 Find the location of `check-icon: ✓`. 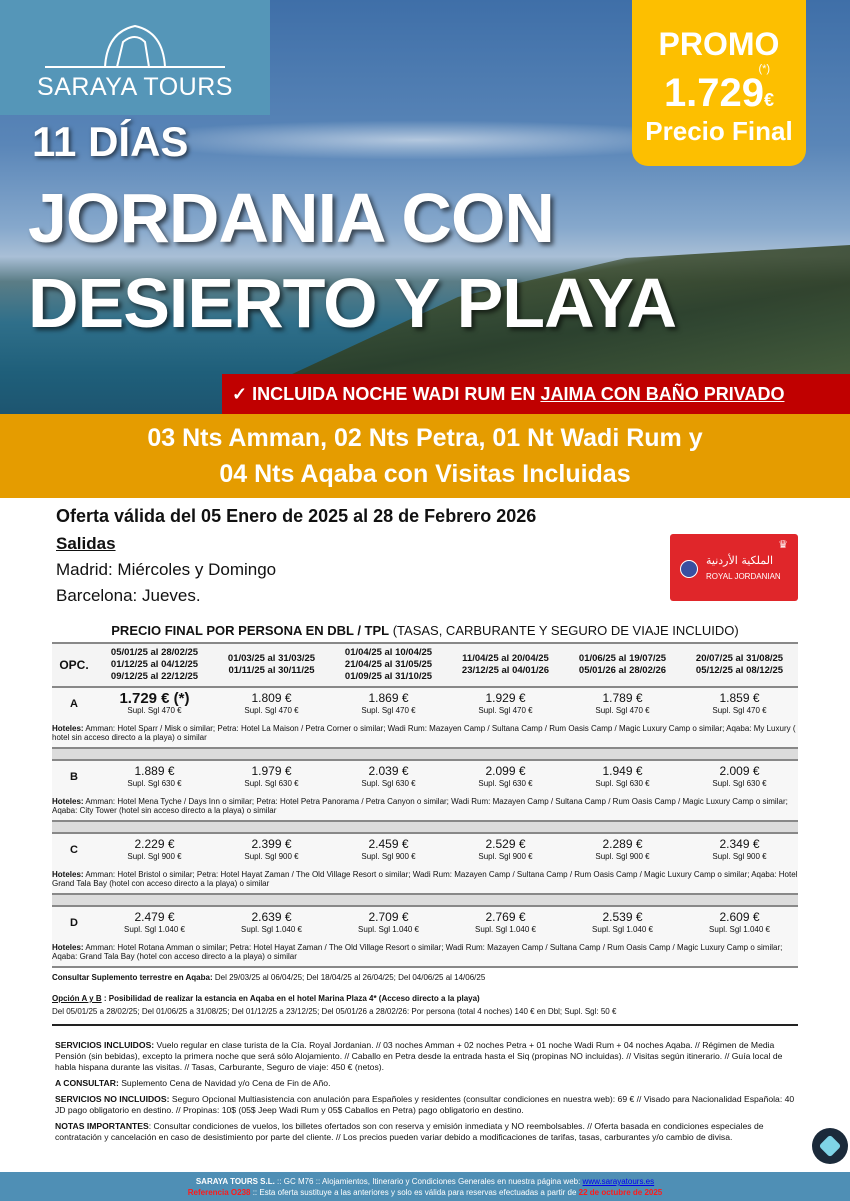

check-icon: ✓ is located at coordinates (240, 394).